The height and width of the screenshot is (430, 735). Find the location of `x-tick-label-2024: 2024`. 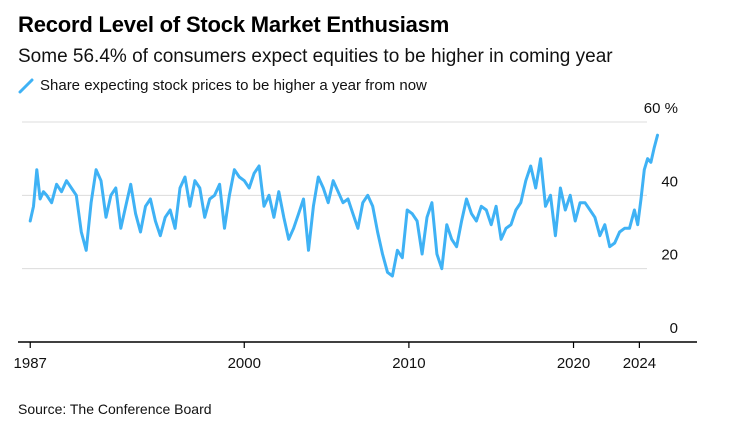

x-tick-label-2024: 2024 is located at coordinates (639, 363).